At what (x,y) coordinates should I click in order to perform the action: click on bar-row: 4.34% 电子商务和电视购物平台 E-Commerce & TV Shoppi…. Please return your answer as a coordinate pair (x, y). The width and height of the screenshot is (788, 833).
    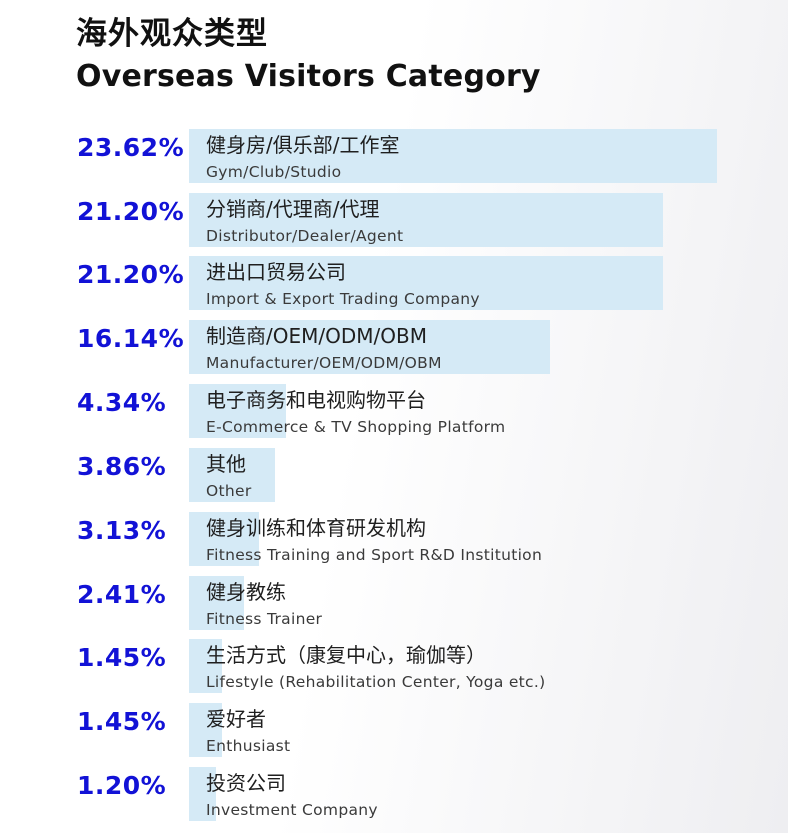
    Looking at the image, I should click on (394, 411).